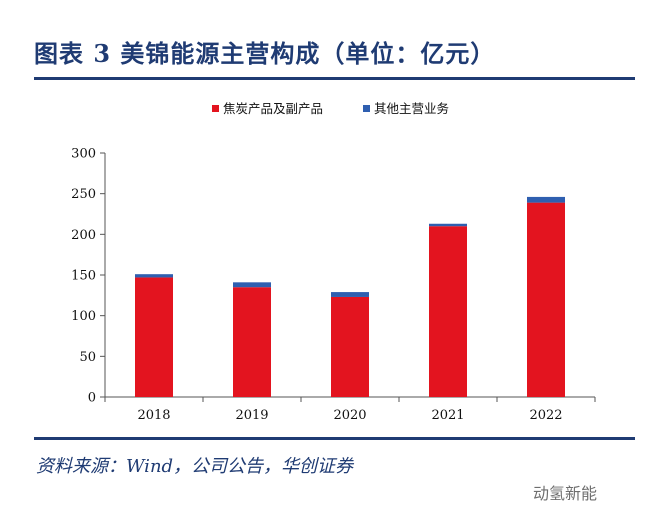 The height and width of the screenshot is (519, 645). I want to click on source-note: 资料来源：Wind，公司公告，华创证券, so click(195, 466).